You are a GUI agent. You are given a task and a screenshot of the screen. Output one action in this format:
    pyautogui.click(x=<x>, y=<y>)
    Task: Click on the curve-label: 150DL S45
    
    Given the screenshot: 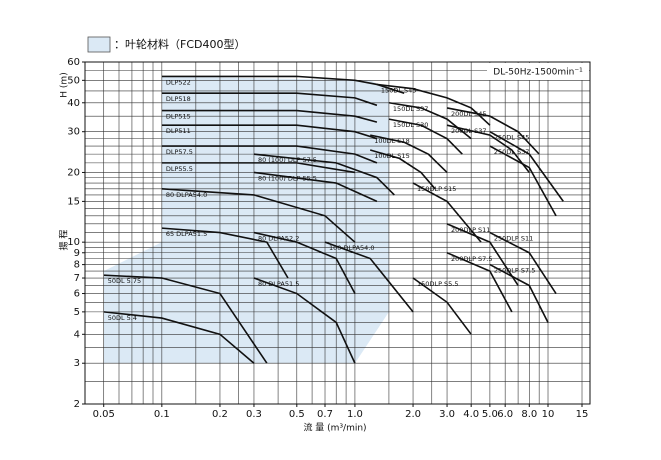 What is the action you would take?
    pyautogui.click(x=399, y=90)
    